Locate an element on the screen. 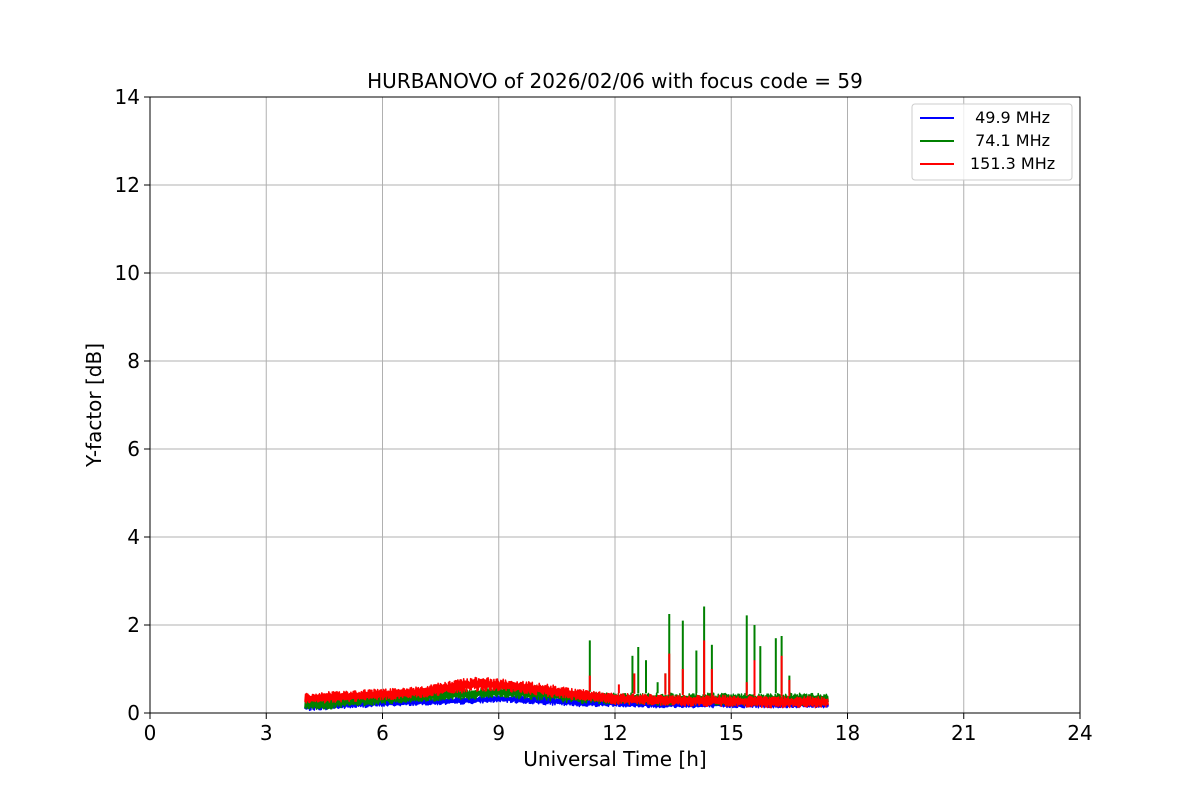 This screenshot has height=800, width=1200. x-axis-label: Universal Time [h] is located at coordinates (614, 759).